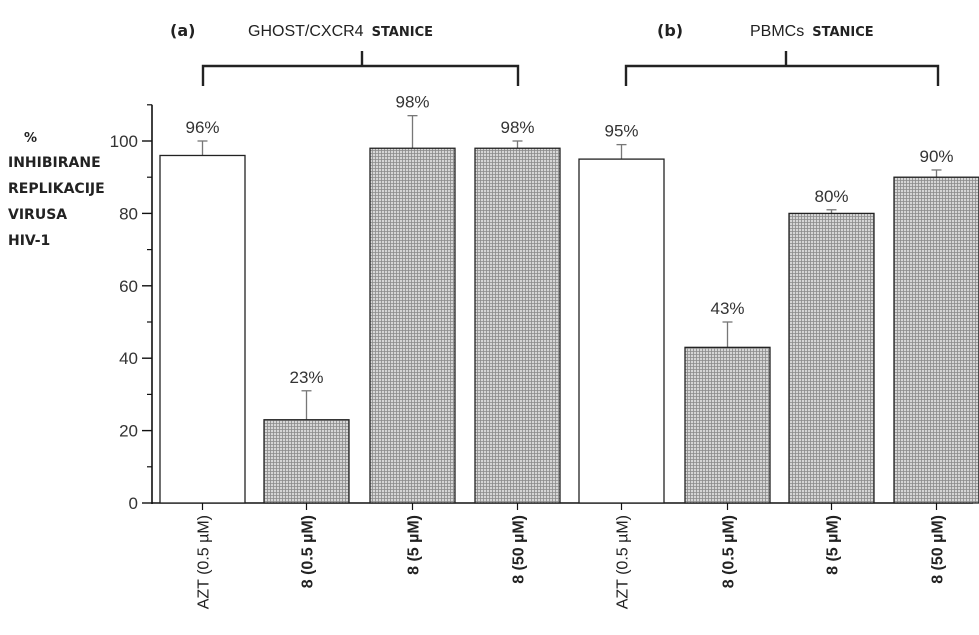  What do you see at coordinates (128, 431) in the screenshot?
I see `y-tick-label: 20` at bounding box center [128, 431].